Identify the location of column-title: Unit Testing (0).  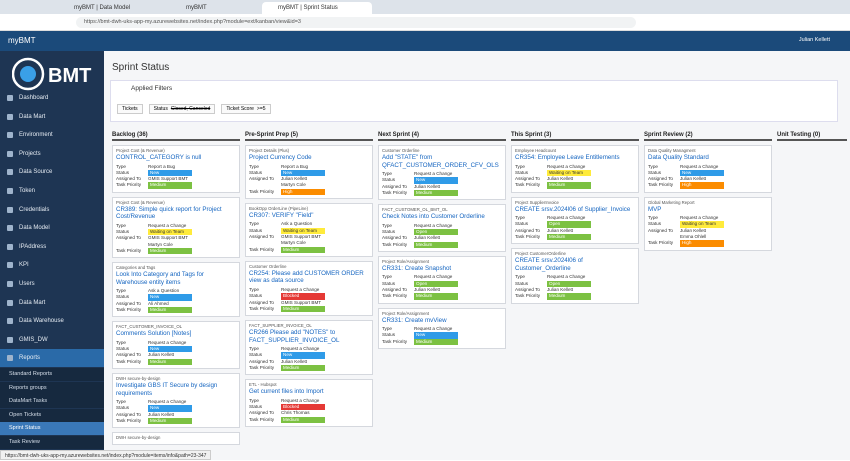
(799, 135).